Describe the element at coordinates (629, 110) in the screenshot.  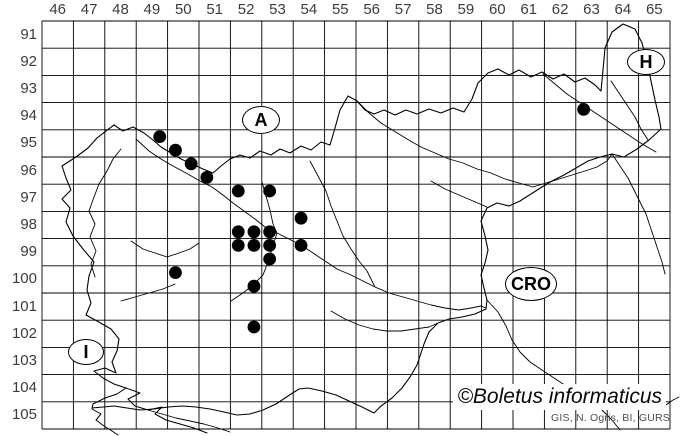
I see `river-ledava` at that location.